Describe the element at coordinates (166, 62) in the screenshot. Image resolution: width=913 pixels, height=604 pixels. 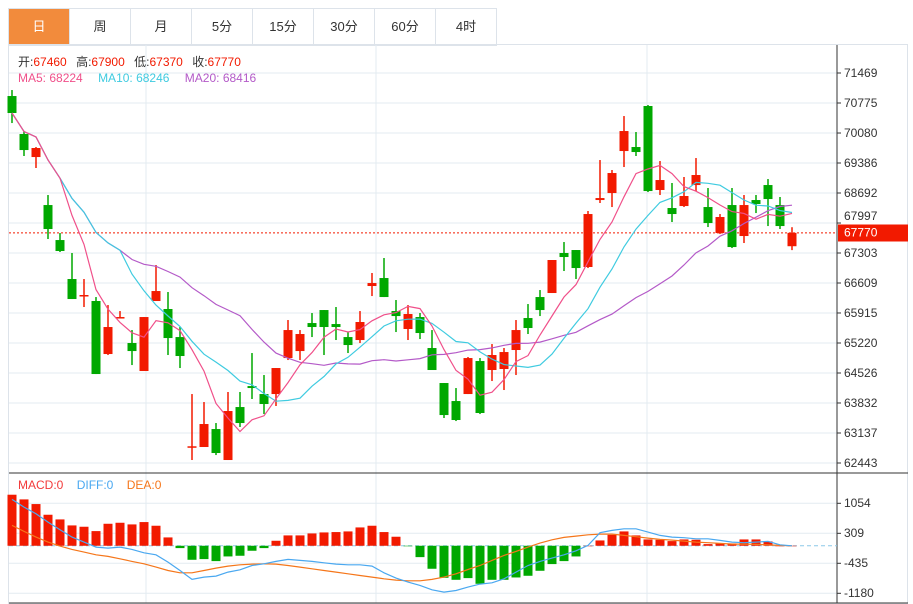
I see `low-value: 67370` at that location.